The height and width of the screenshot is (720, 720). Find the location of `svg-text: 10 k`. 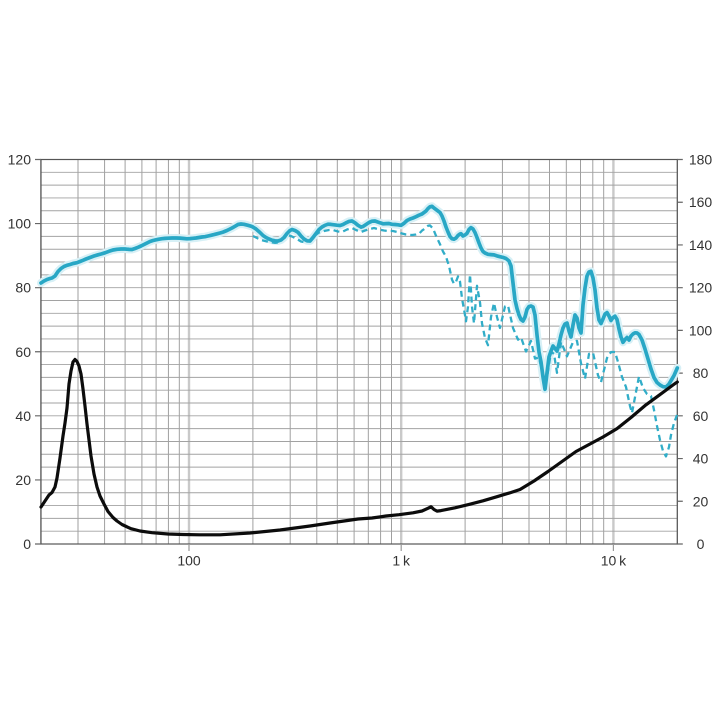

svg-text: 10 k is located at coordinates (614, 561).